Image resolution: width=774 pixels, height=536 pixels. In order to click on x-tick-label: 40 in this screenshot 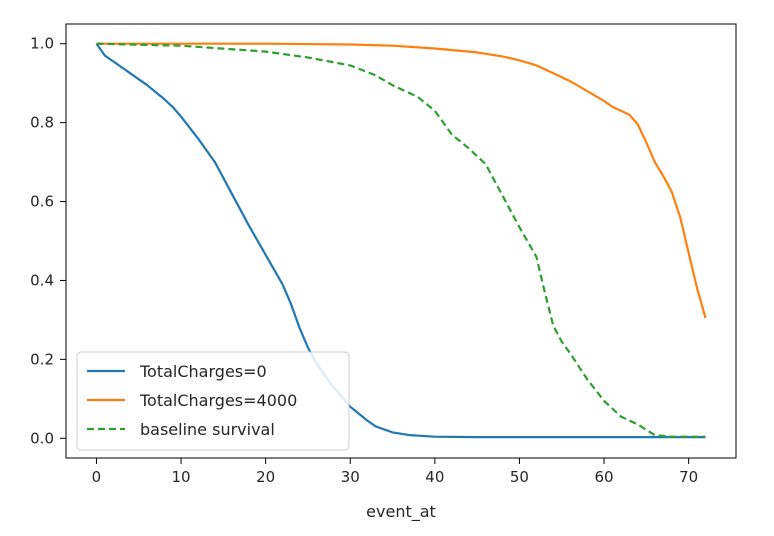, I will do `click(434, 477)`.